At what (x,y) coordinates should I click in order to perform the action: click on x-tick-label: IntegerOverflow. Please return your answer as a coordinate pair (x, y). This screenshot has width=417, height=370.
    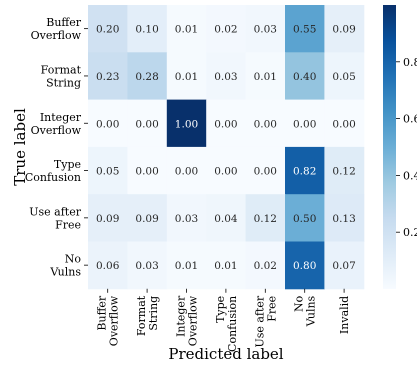
    Looking at the image, I should click on (187, 320).